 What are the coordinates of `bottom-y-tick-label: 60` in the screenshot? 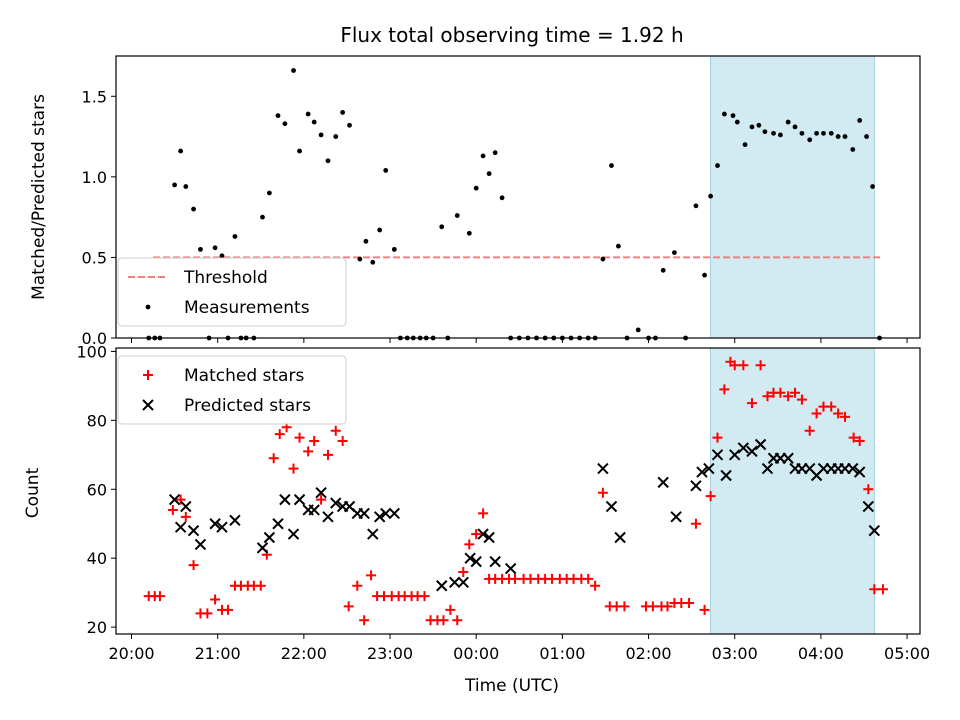 It's located at (97, 489).